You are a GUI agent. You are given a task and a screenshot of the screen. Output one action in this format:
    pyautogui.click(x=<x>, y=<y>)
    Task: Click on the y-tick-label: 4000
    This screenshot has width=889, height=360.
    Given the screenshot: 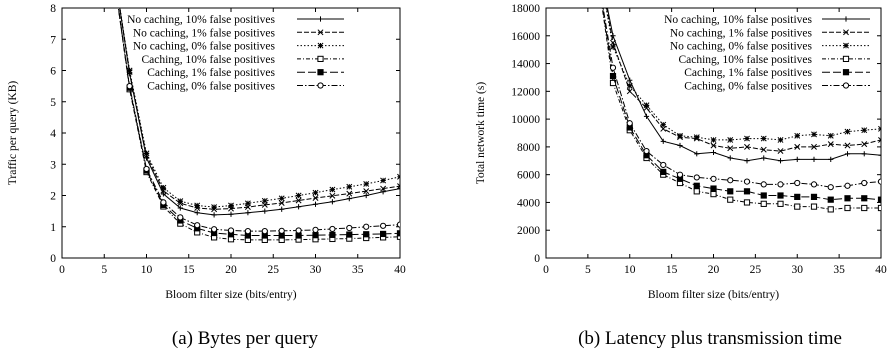 What is the action you would take?
    pyautogui.click(x=528, y=203)
    